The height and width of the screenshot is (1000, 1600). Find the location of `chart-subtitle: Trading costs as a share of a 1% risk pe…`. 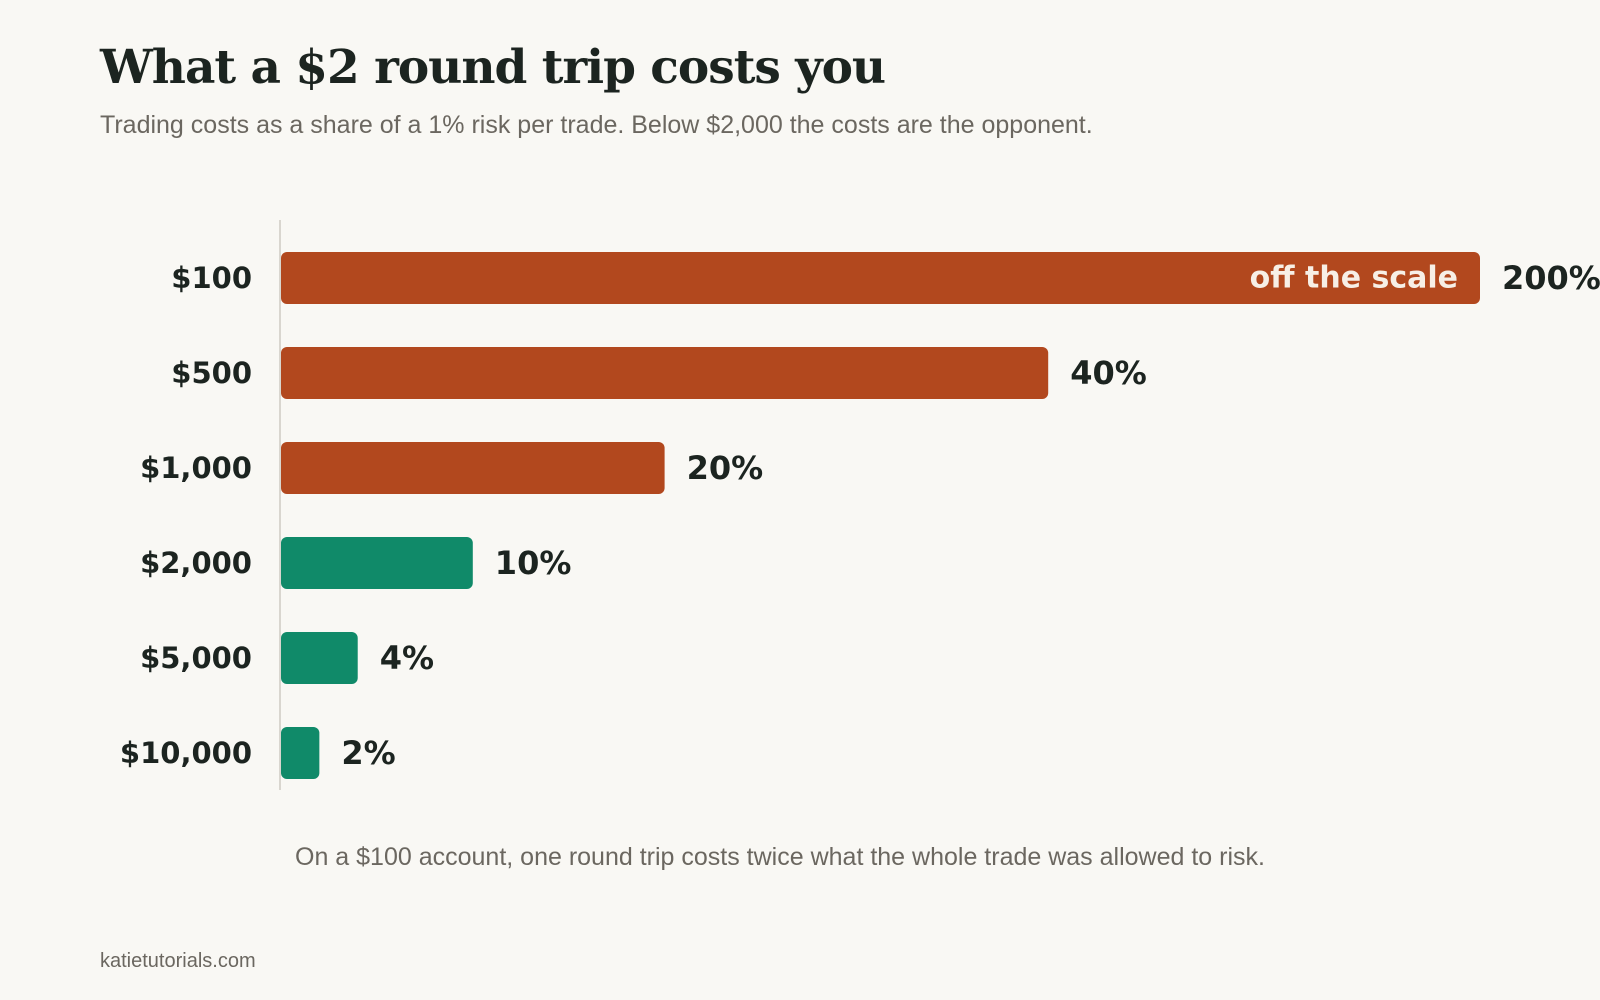

chart-subtitle: Trading costs as a share of a 1% risk pe… is located at coordinates (596, 125).